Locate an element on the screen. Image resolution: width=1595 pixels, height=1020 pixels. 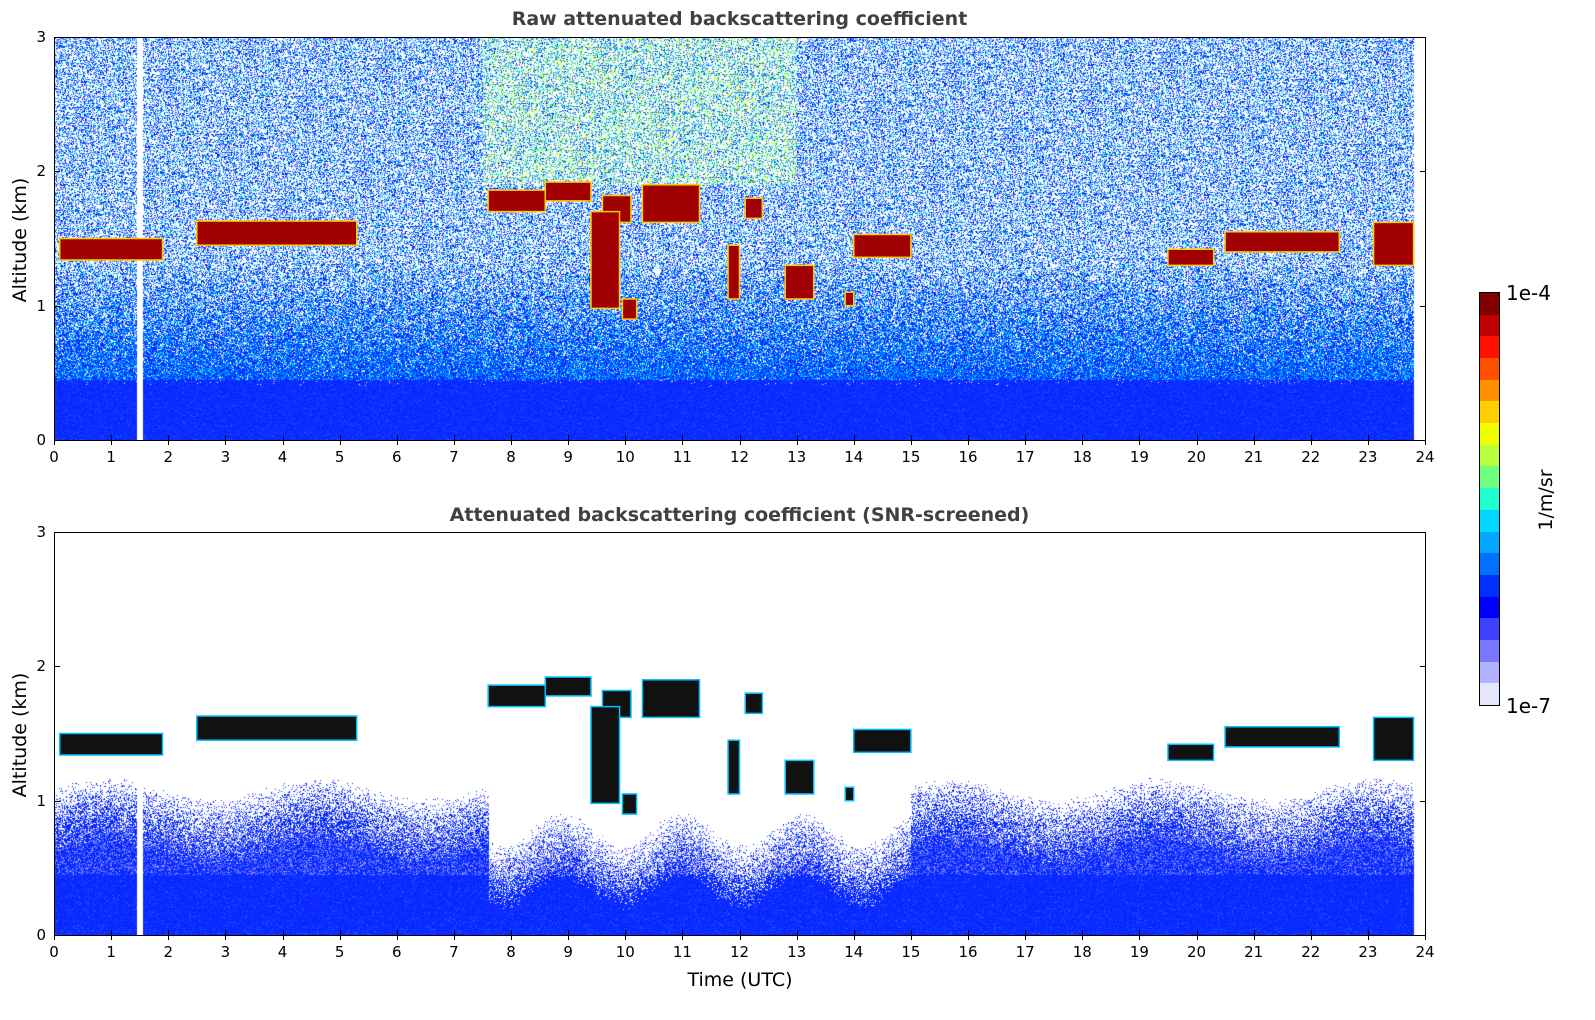
x-tick-label: 0 is located at coordinates (54, 457).